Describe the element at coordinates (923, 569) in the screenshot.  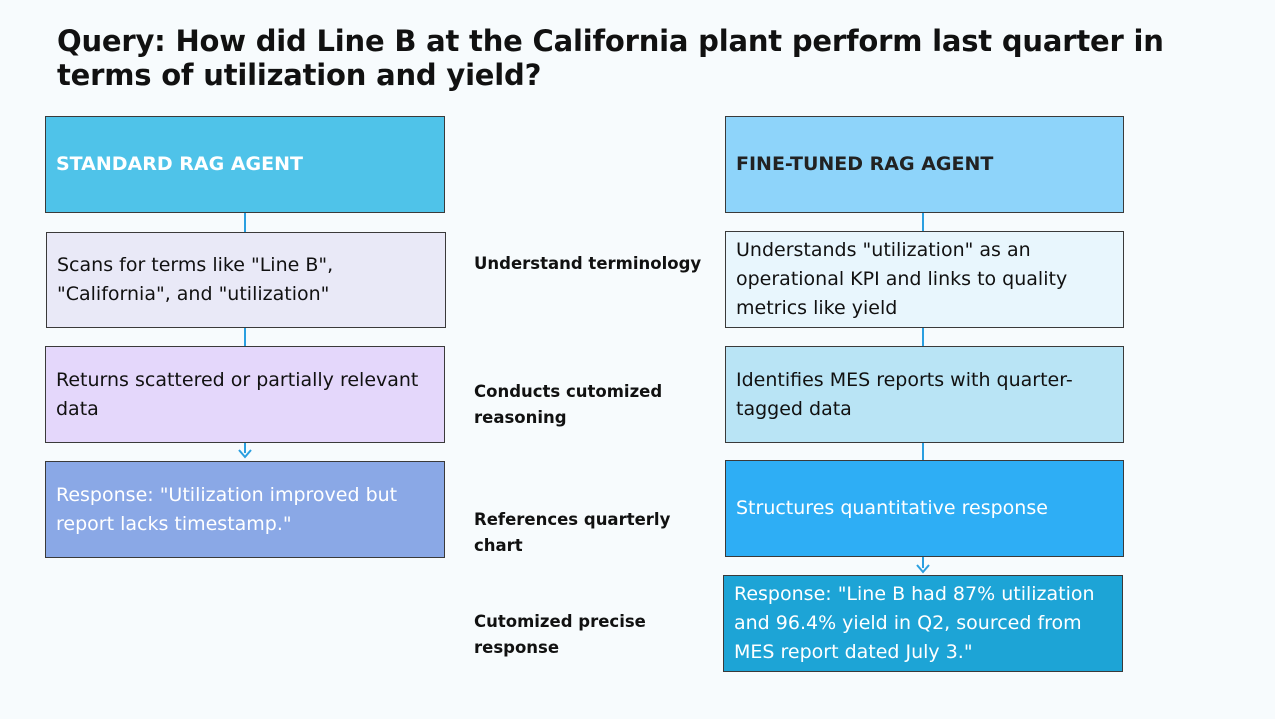
I see `right-arrow-head-icon` at that location.